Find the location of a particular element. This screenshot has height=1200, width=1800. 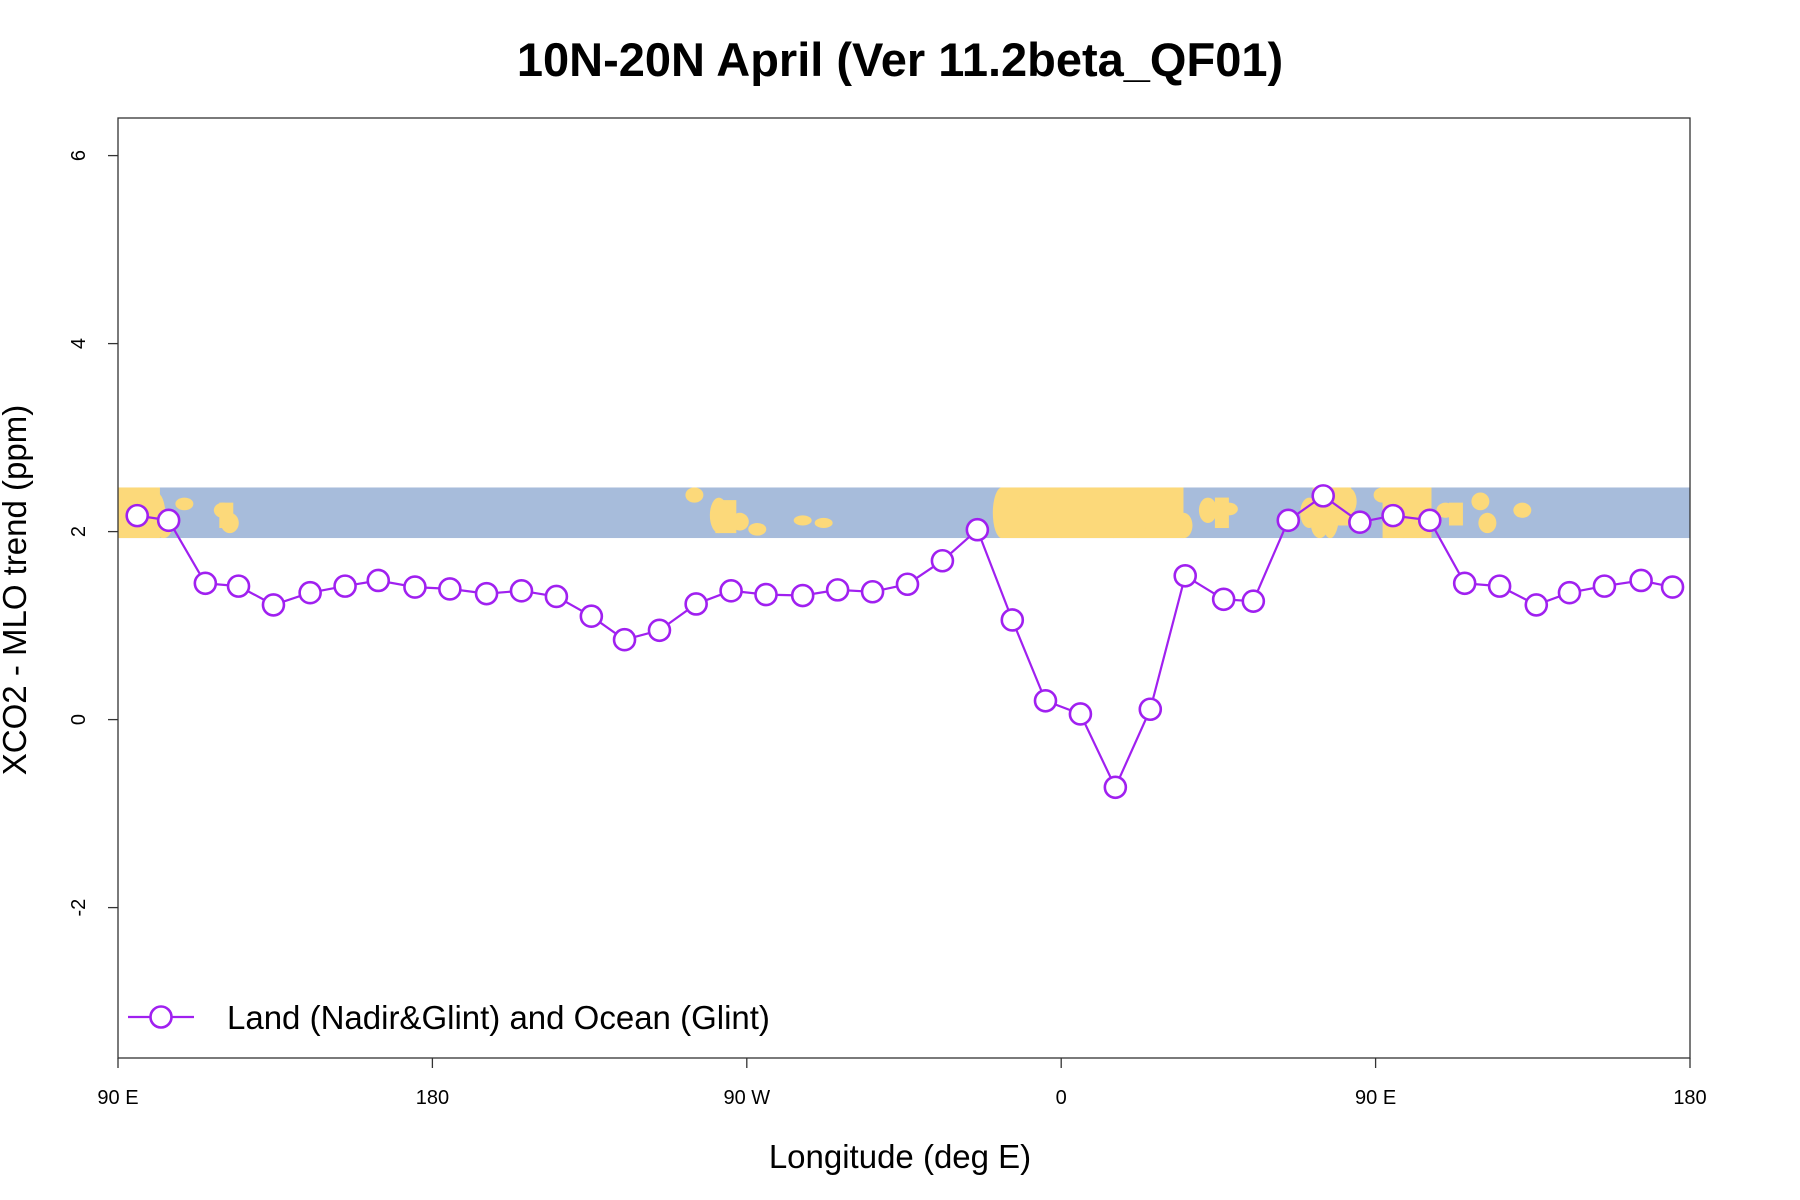

x-tick-label-2: 90 W is located at coordinates (746, 1098).